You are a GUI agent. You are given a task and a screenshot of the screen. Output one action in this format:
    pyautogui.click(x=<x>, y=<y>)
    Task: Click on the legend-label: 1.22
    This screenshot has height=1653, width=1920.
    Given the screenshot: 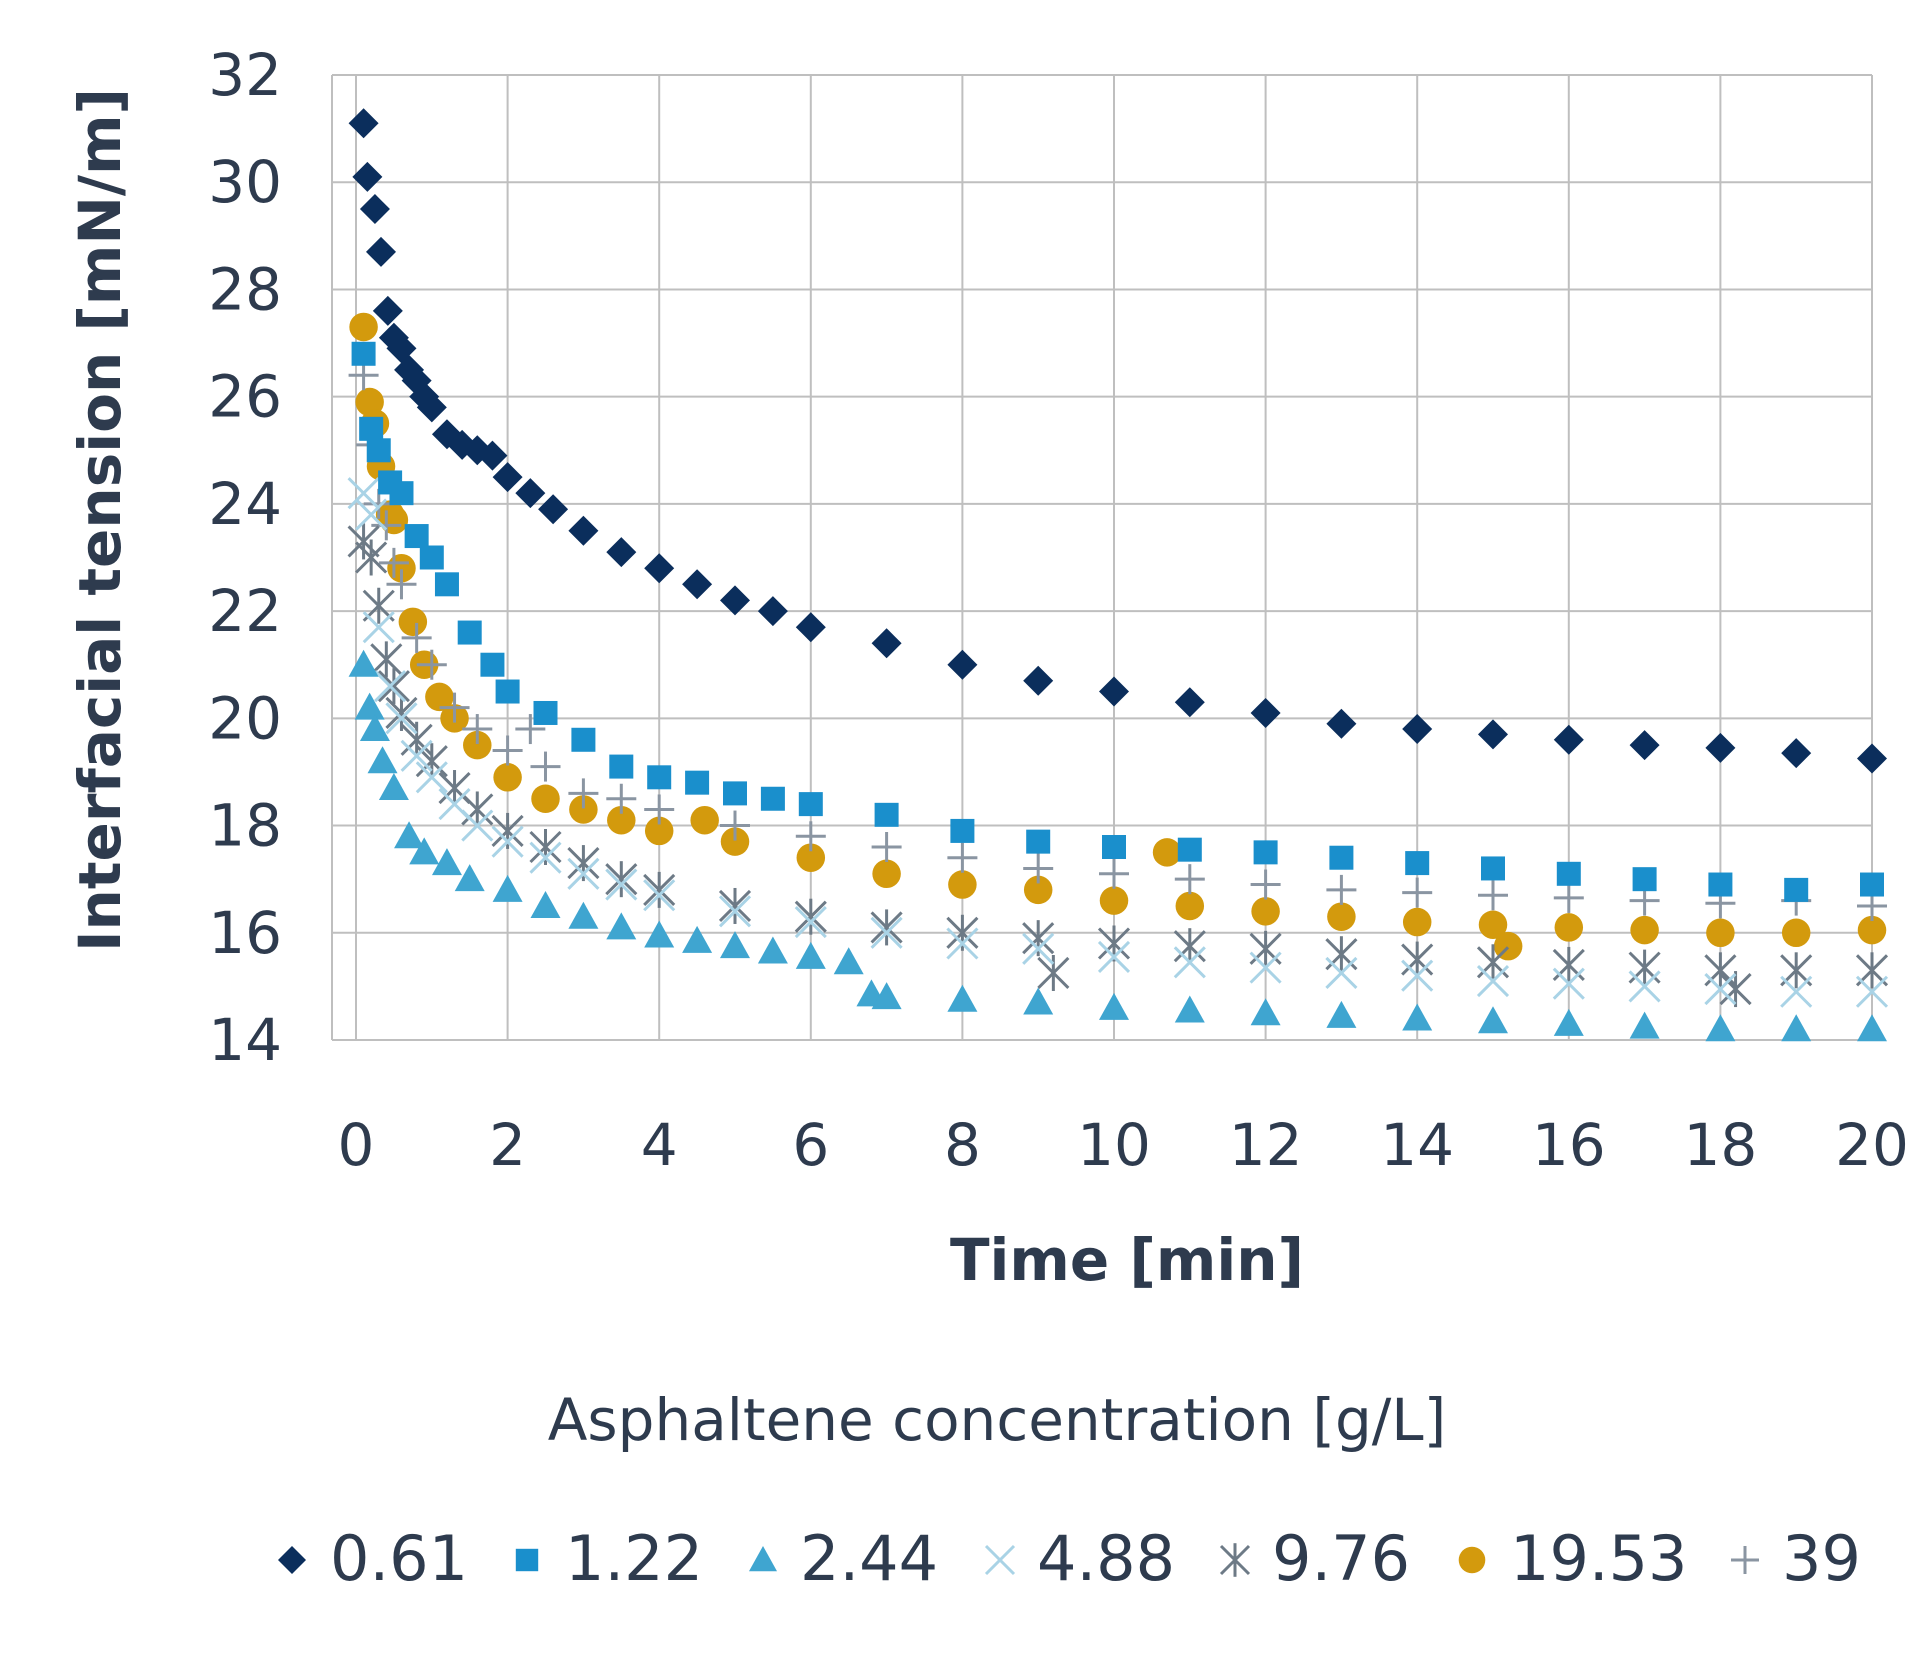 What is the action you would take?
    pyautogui.click(x=634, y=1558)
    